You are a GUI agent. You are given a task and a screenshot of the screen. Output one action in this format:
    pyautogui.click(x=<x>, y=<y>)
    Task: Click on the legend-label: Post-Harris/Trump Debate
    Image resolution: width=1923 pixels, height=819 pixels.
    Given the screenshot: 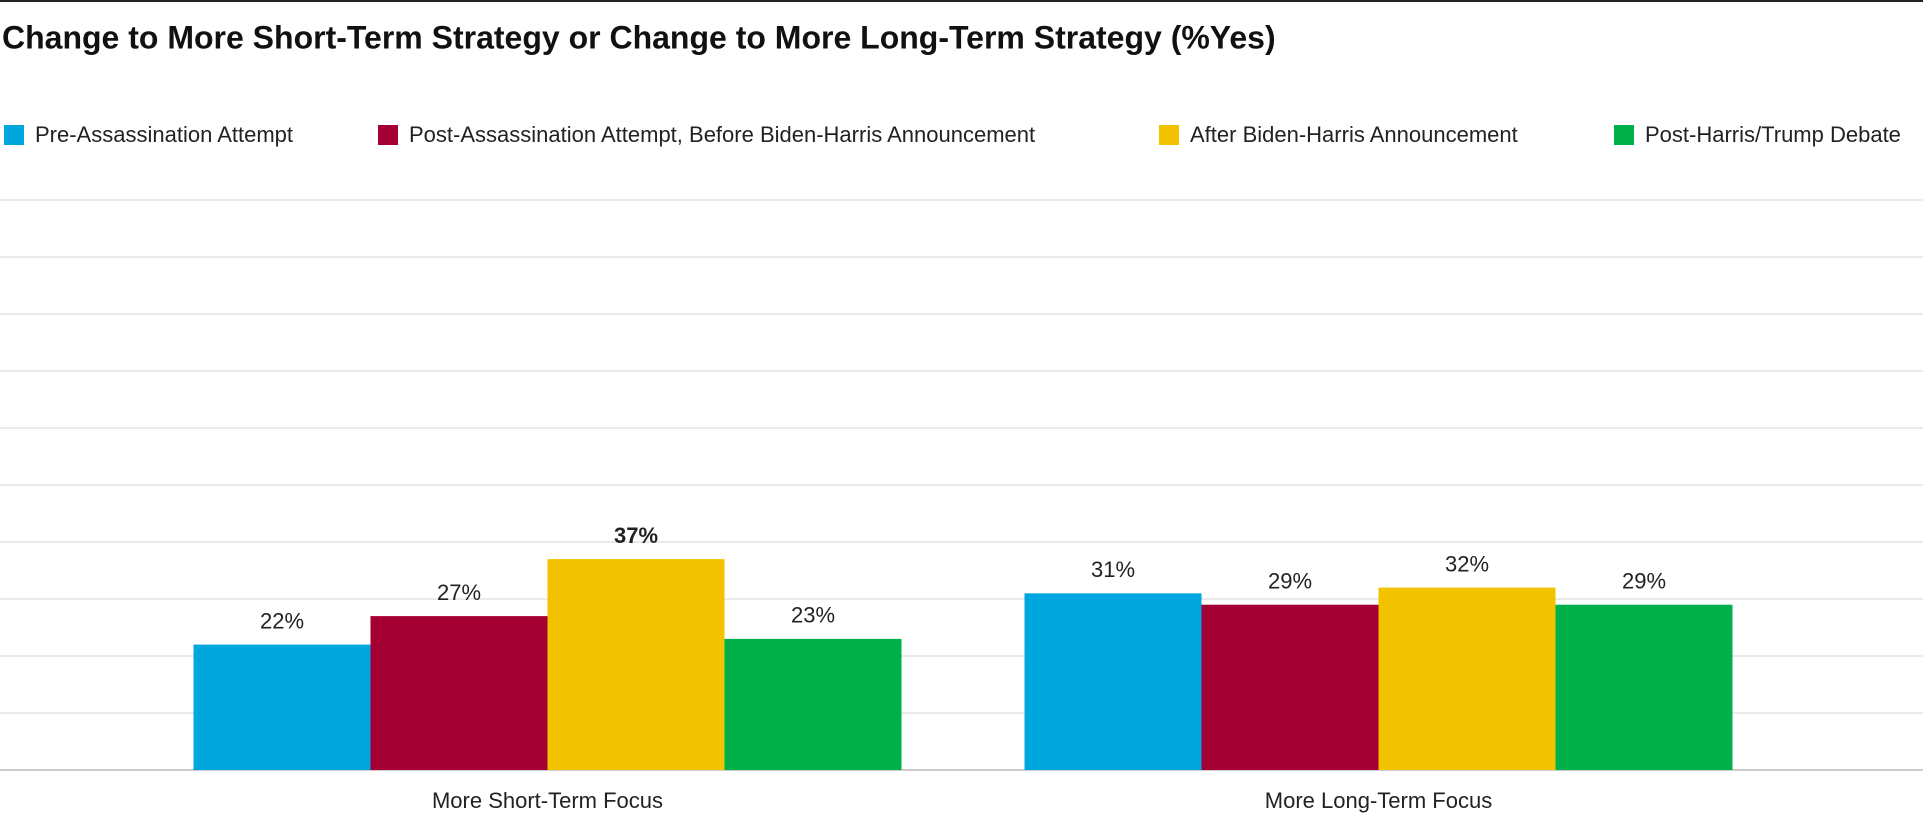 What is the action you would take?
    pyautogui.click(x=1773, y=134)
    